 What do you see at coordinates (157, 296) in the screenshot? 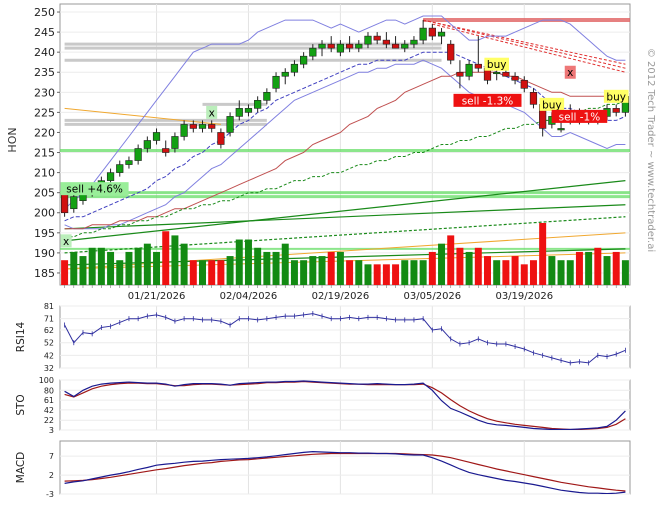
I see `x-tick-label: 01/21/2026` at bounding box center [157, 296].